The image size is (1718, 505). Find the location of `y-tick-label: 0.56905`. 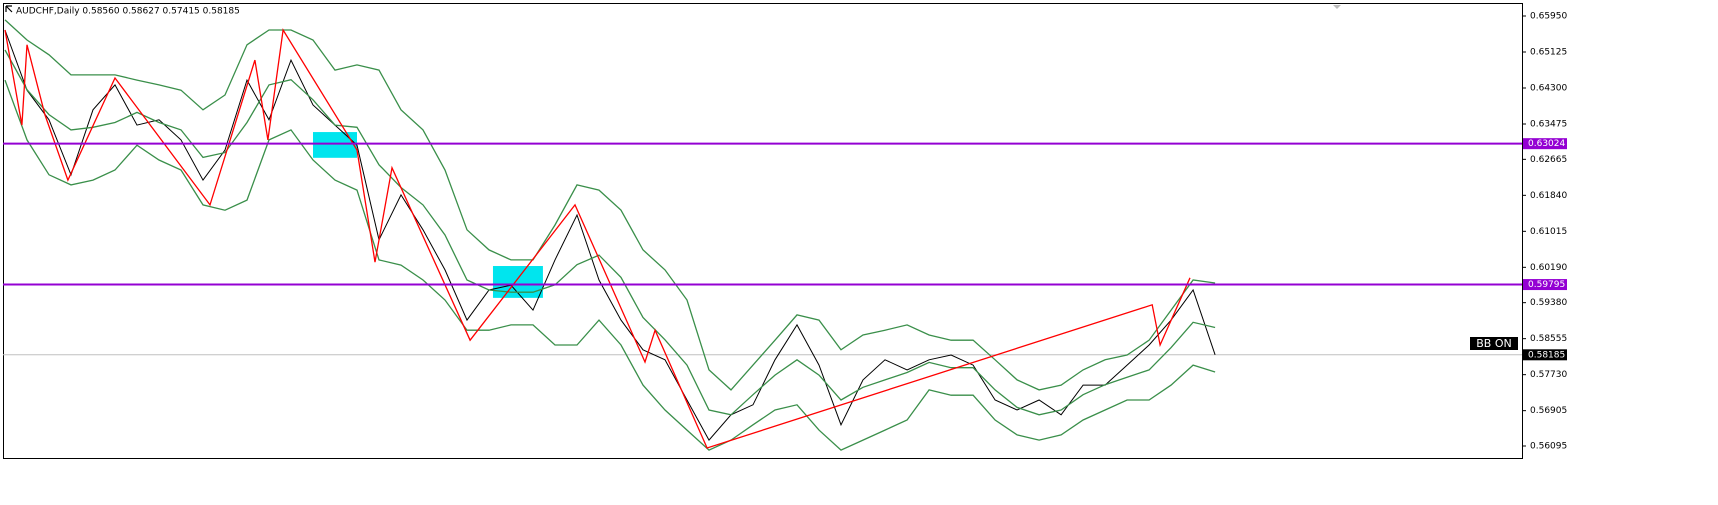

y-tick-label: 0.56905 is located at coordinates (1548, 411).